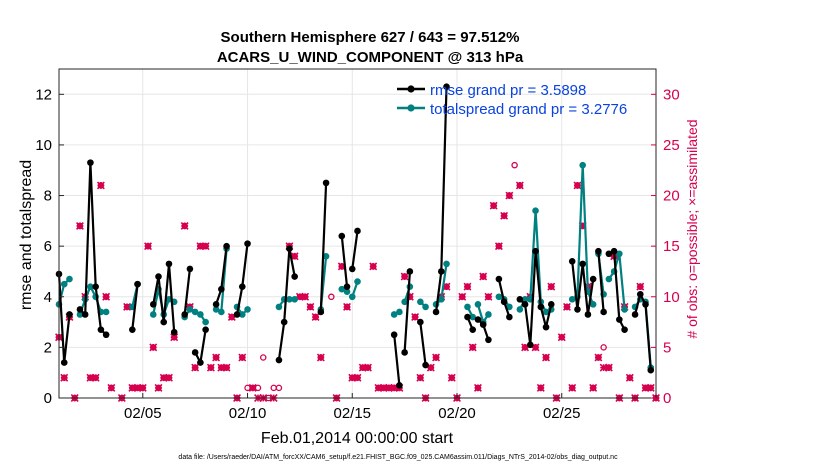 The width and height of the screenshot is (830, 470). What do you see at coordinates (667, 398) in the screenshot?
I see `y-right-tick-label: 0` at bounding box center [667, 398].